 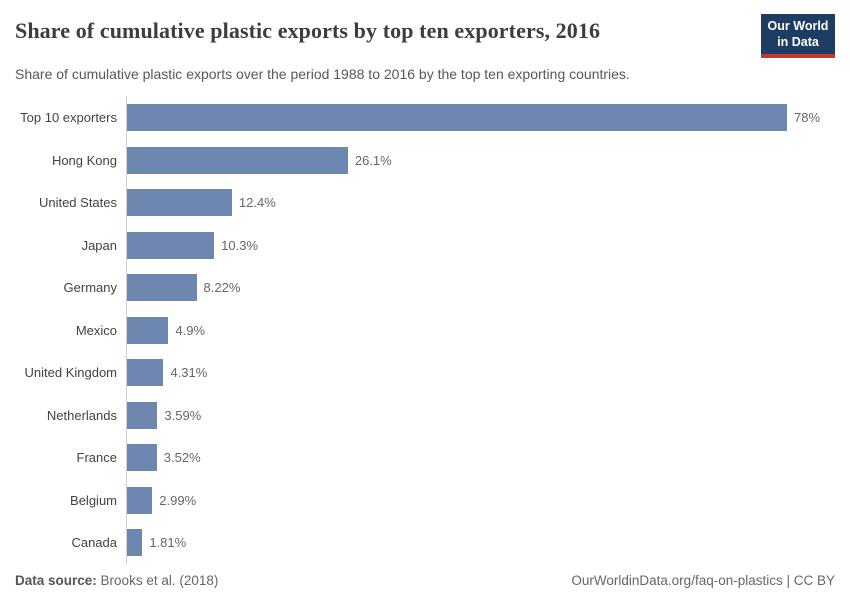 What do you see at coordinates (480, 287) in the screenshot?
I see `bar-area: 8.22%` at bounding box center [480, 287].